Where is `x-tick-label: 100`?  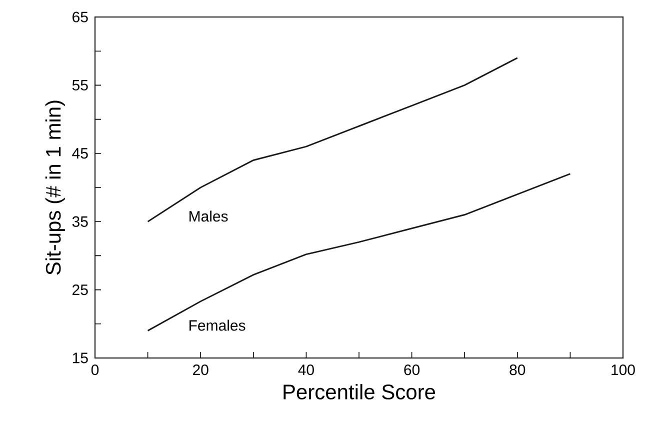 x-tick-label: 100 is located at coordinates (623, 370).